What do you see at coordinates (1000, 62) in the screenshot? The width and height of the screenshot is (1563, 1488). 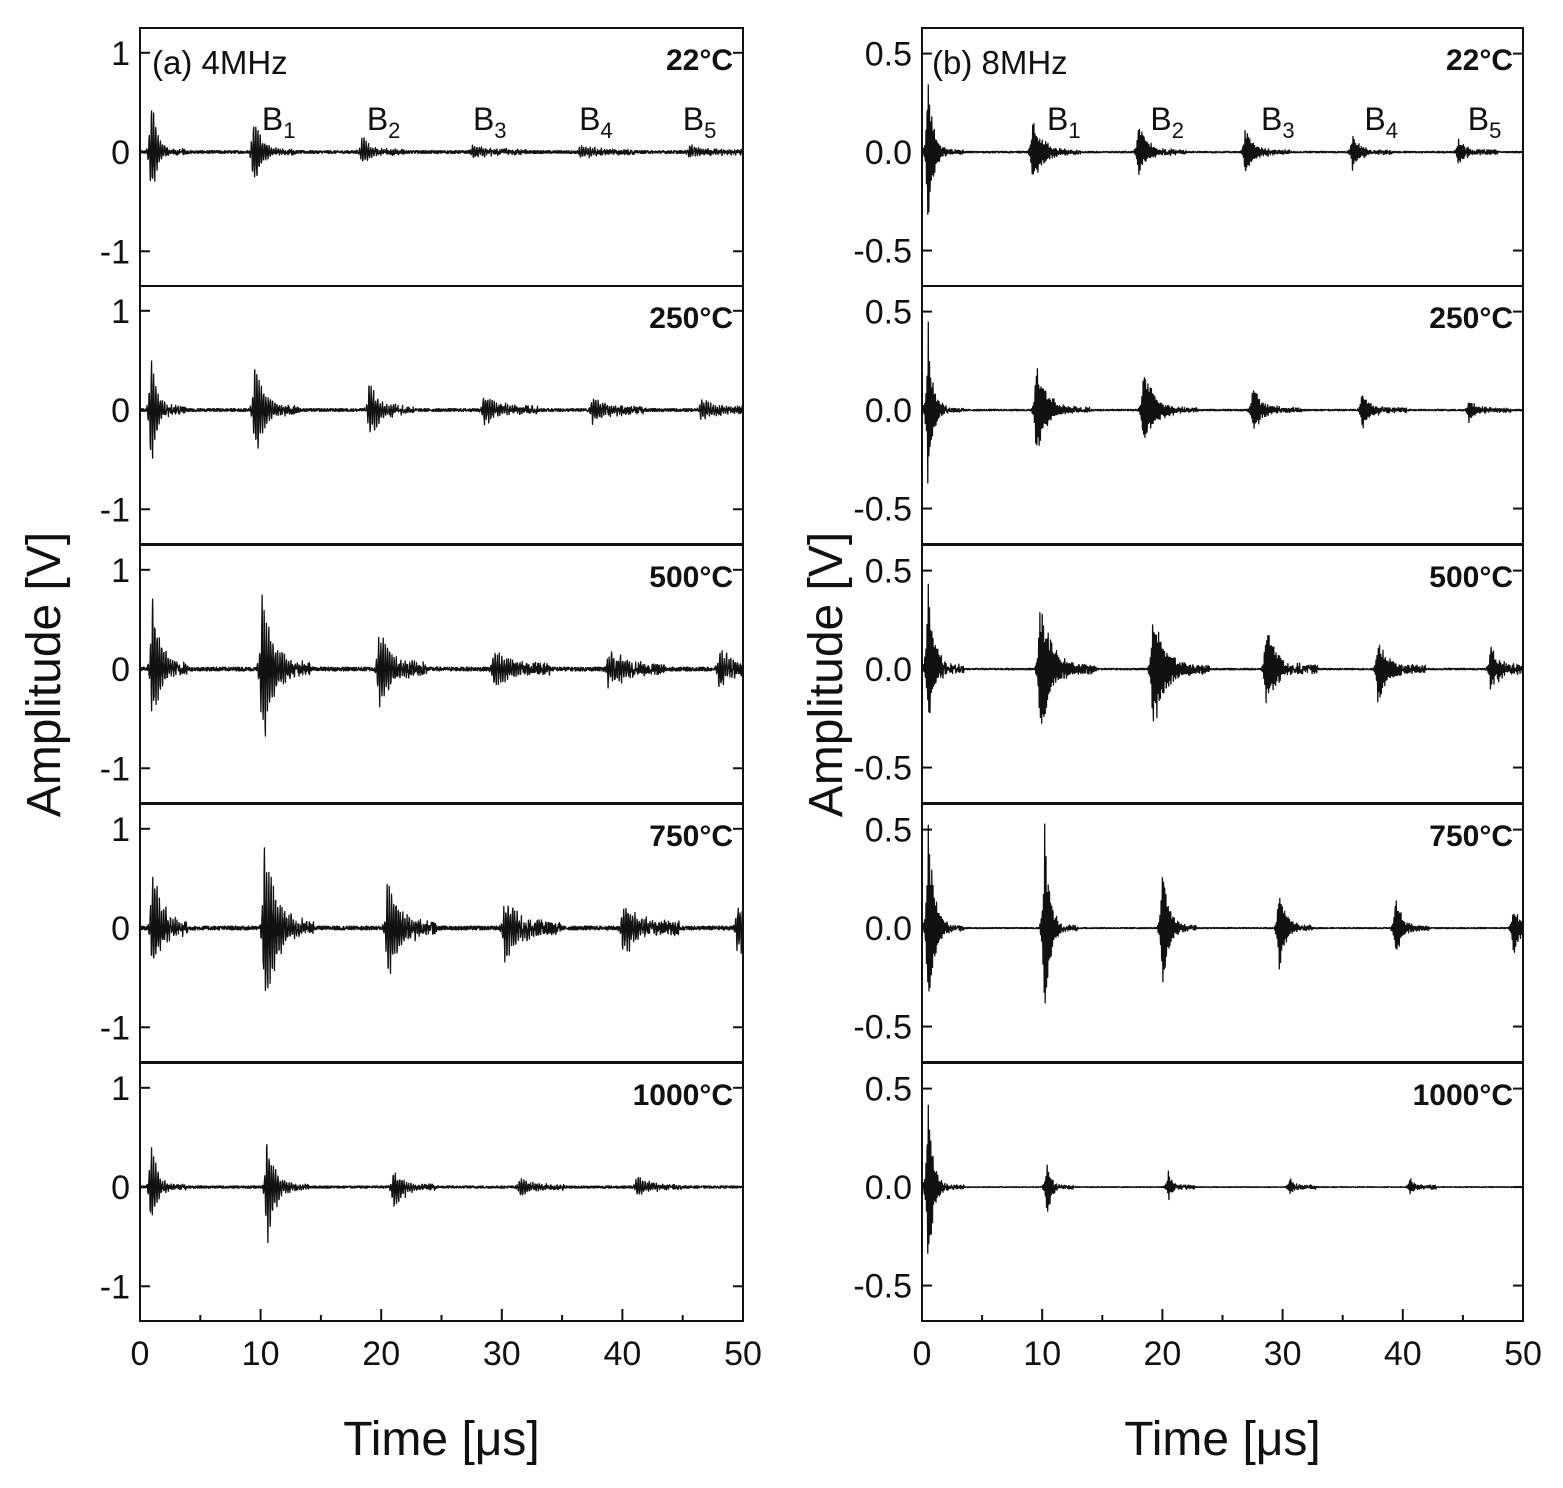 I see `panel-title: (b) 8MHz` at bounding box center [1000, 62].